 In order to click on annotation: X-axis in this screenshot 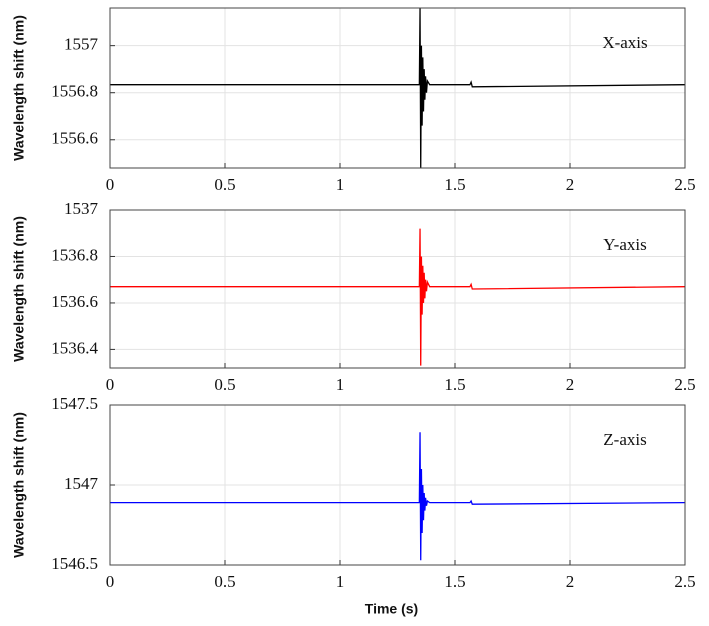, I will do `click(624, 42)`.